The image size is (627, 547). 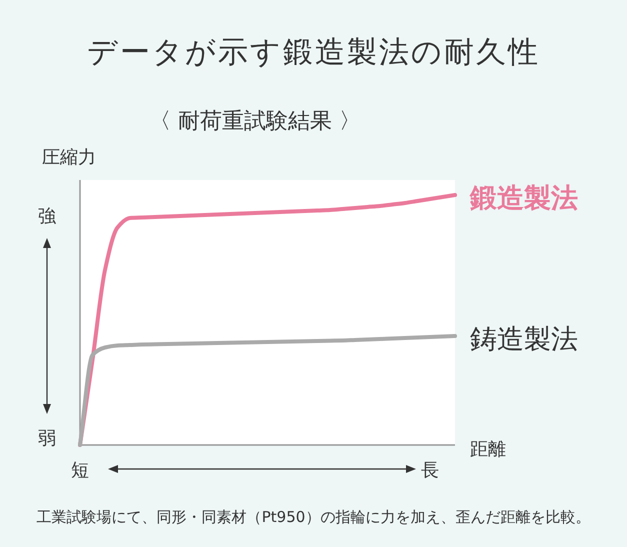 I want to click on y-axis-title: 圧縮力, so click(x=69, y=157).